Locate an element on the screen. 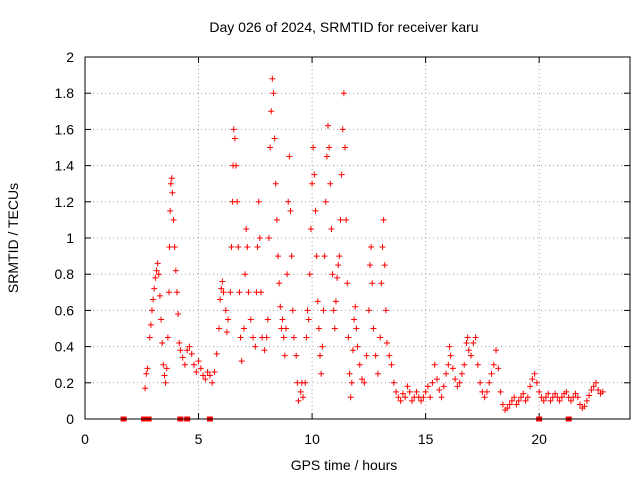 The width and height of the screenshot is (640, 480). y-tick-label: 0.6 is located at coordinates (65, 310).